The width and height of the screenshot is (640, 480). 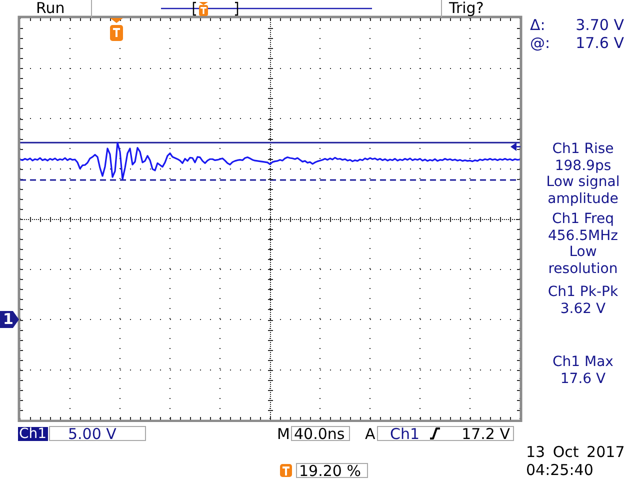 I want to click on text: 04:25:40, so click(x=560, y=470).